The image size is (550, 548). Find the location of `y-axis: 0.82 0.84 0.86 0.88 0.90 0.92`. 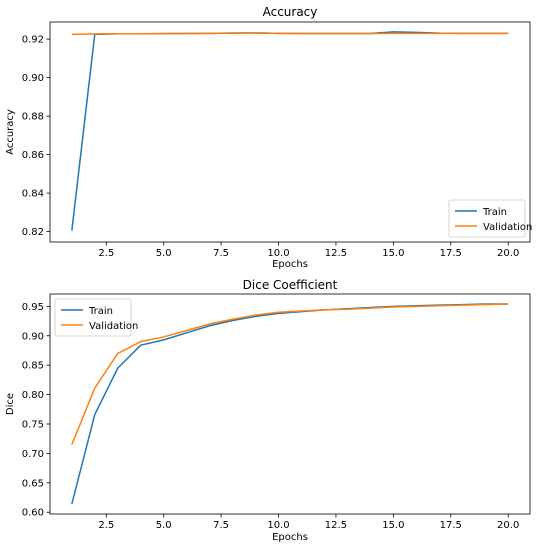

y-axis: 0.82 0.84 0.86 0.88 0.90 0.92 is located at coordinates (36, 136).